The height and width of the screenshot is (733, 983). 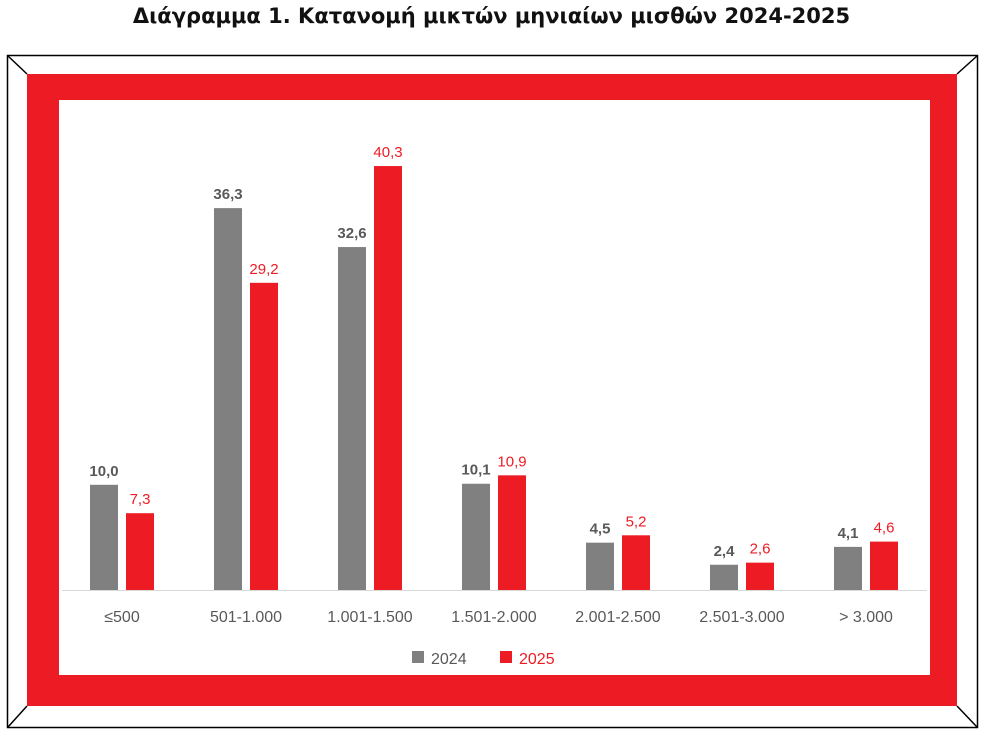 I want to click on bevel-br, so click(x=967, y=716).